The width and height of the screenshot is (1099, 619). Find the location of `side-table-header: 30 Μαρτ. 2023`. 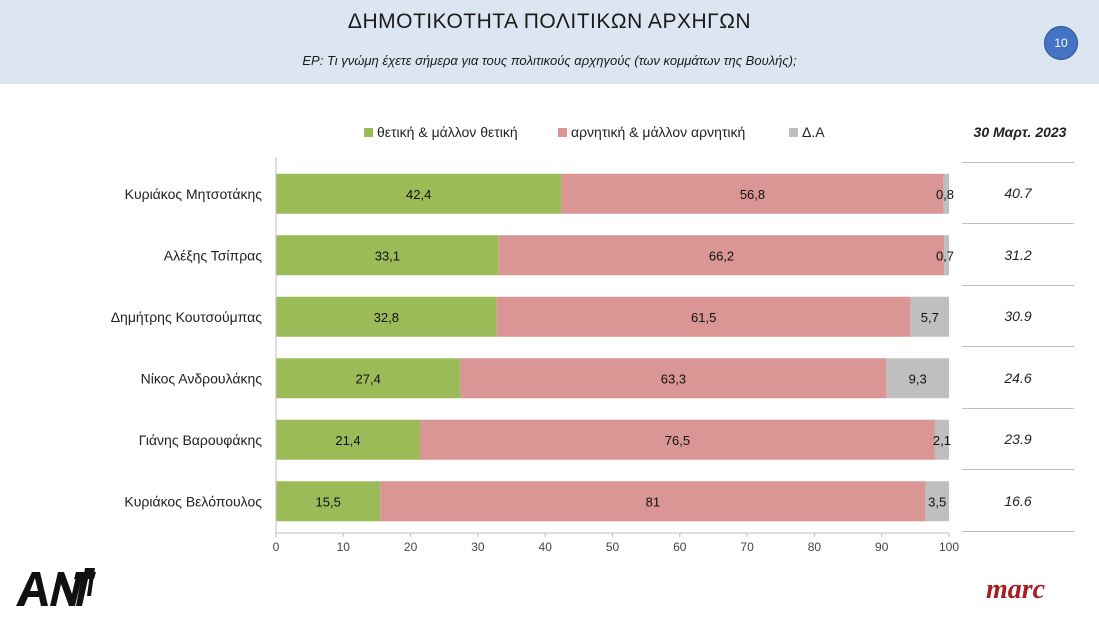

side-table-header: 30 Μαρτ. 2023 is located at coordinates (1020, 132).